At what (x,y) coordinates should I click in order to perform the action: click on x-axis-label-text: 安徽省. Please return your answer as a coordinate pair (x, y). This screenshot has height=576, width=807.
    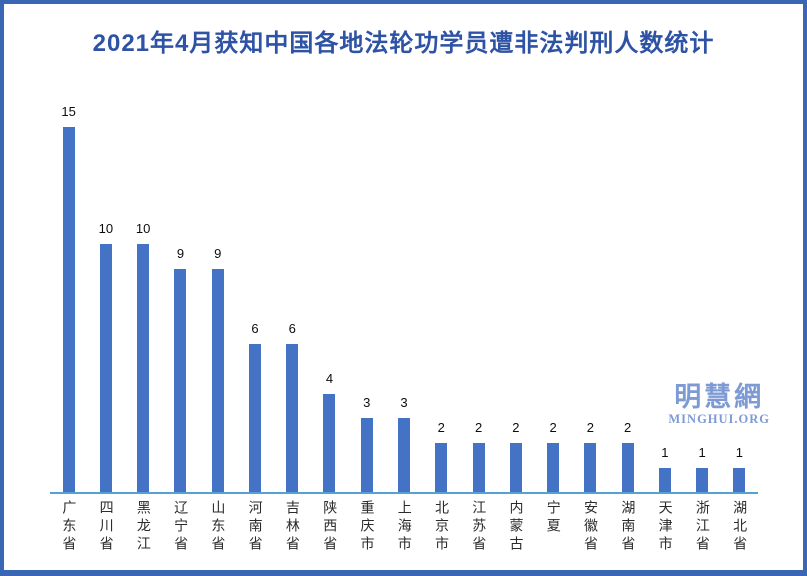
    Looking at the image, I should click on (591, 527).